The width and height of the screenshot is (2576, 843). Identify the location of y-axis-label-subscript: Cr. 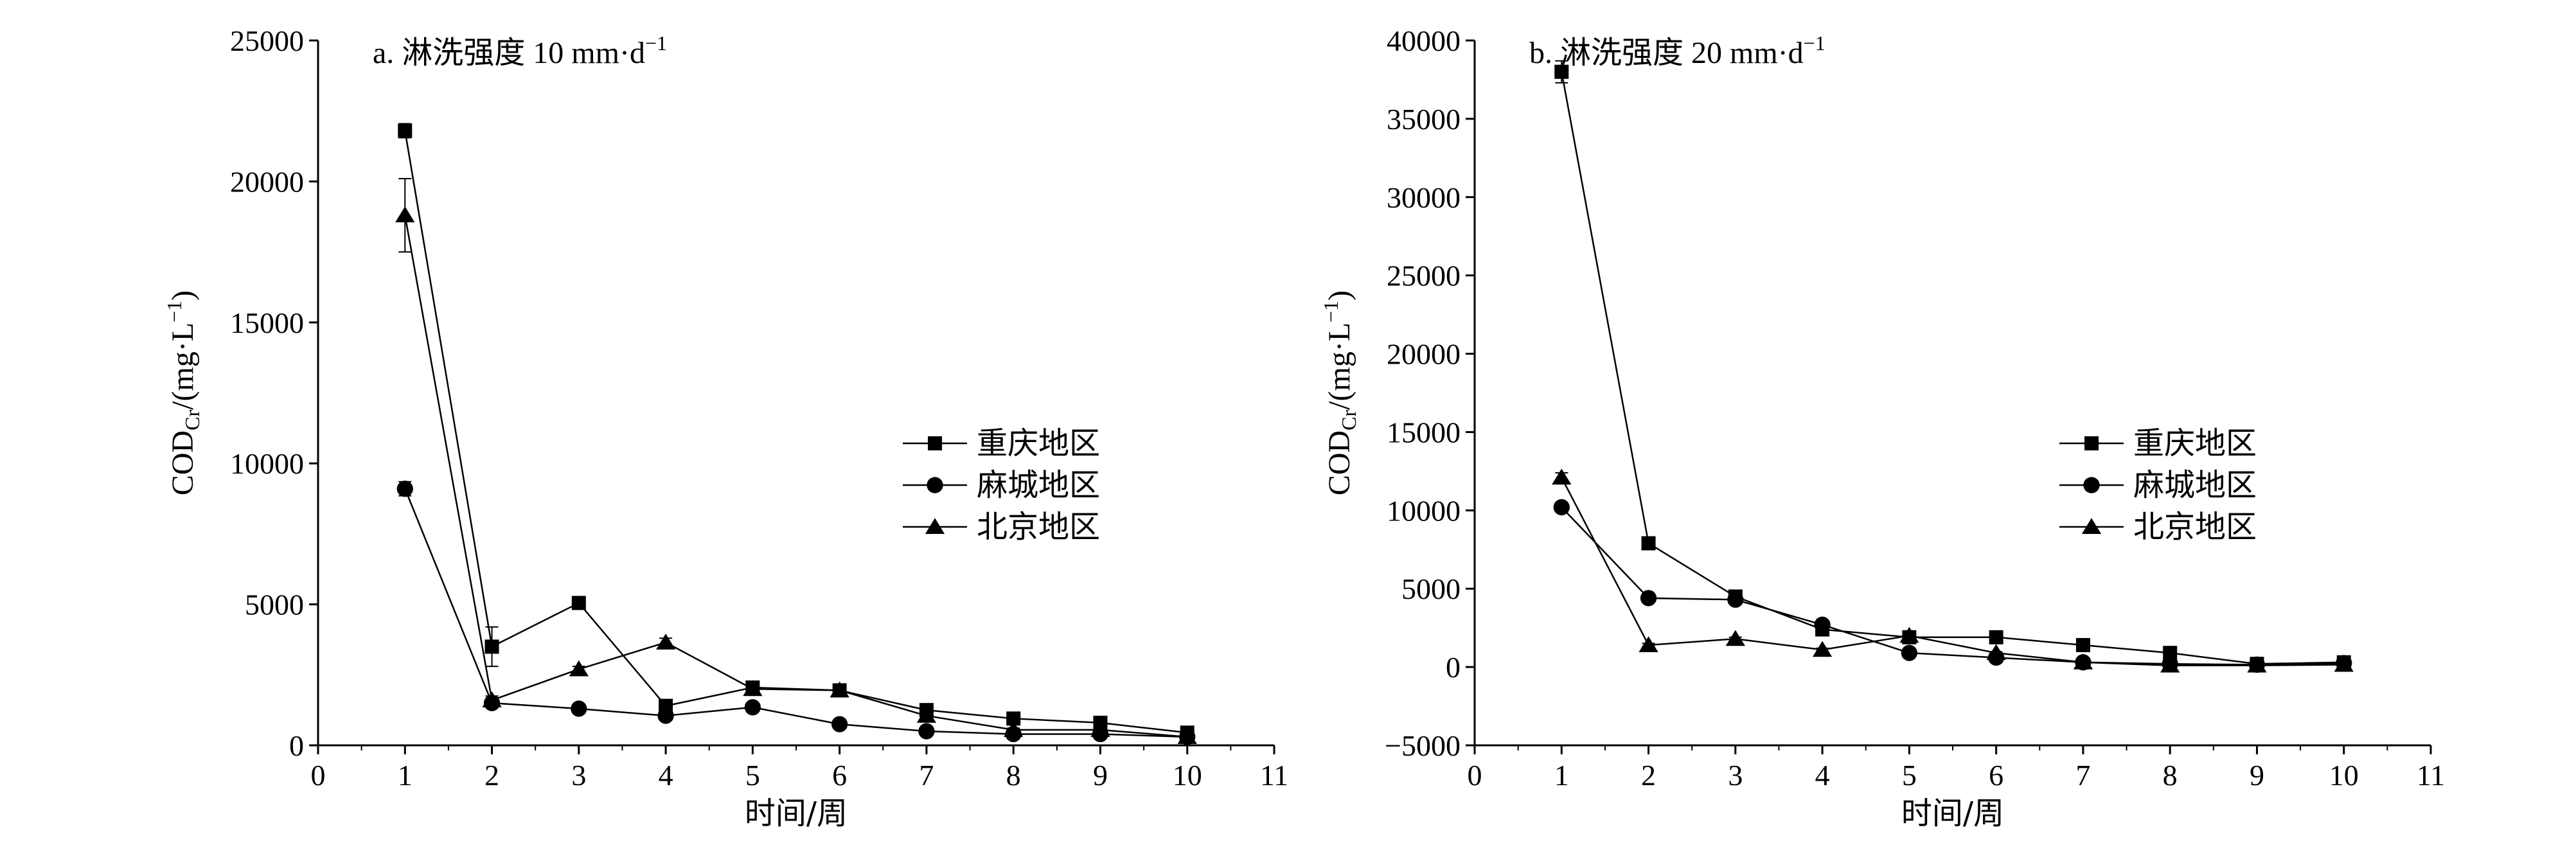
(193, 420).